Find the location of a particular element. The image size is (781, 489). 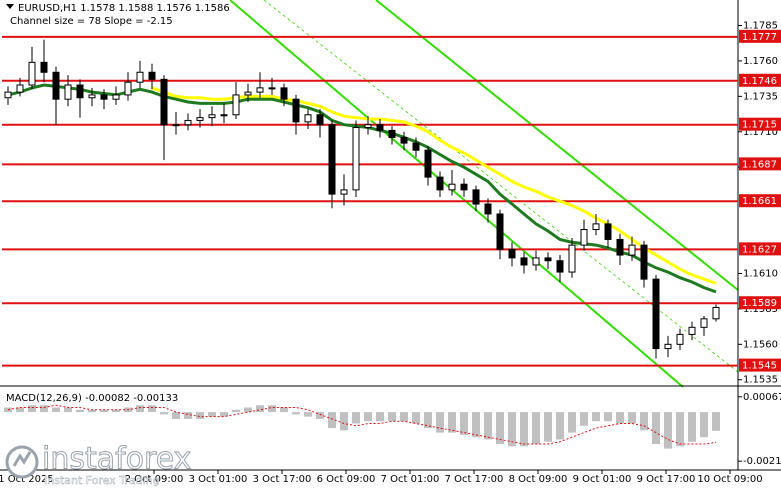

chart-subtitle: Channel size = 78 Slope = -2.15 is located at coordinates (91, 21).